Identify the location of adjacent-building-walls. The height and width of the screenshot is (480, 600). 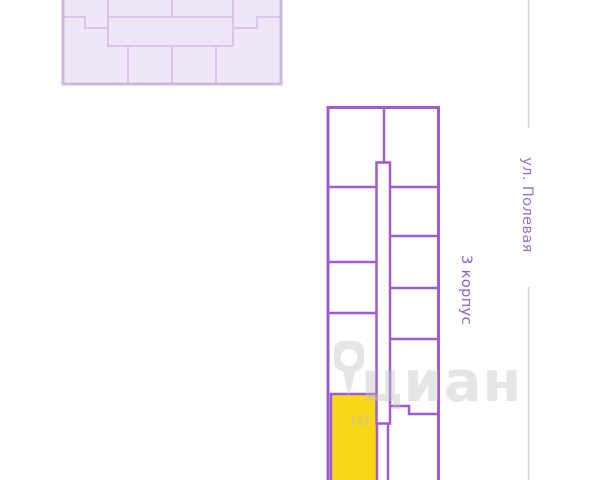
(172, 42).